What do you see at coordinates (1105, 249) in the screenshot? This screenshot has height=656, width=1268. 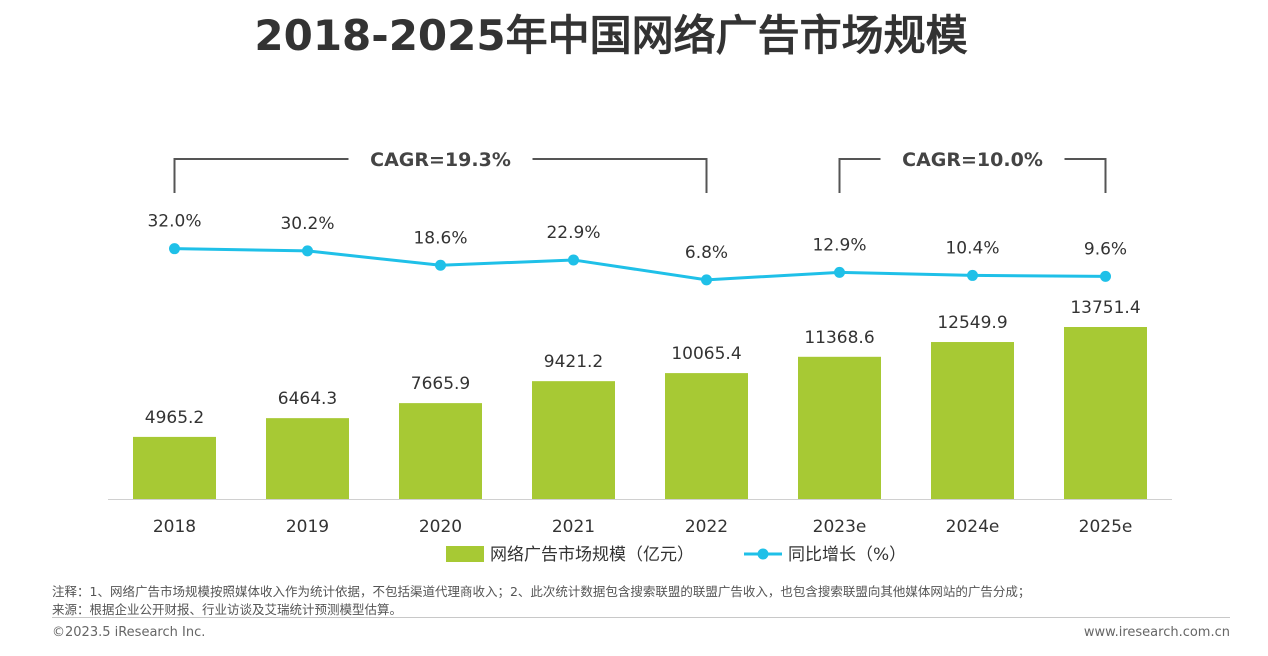 I see `growth-value-label: 9.6%` at bounding box center [1105, 249].